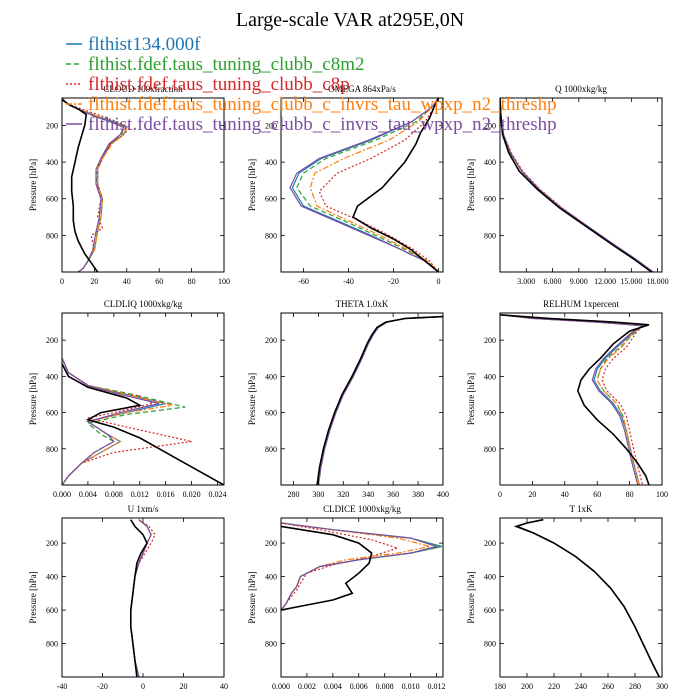  What do you see at coordinates (208, 84) in the screenshot?
I see `legend-entry-2: flthist.fdef.taus_tuning_clubb_c8p` at bounding box center [208, 84].